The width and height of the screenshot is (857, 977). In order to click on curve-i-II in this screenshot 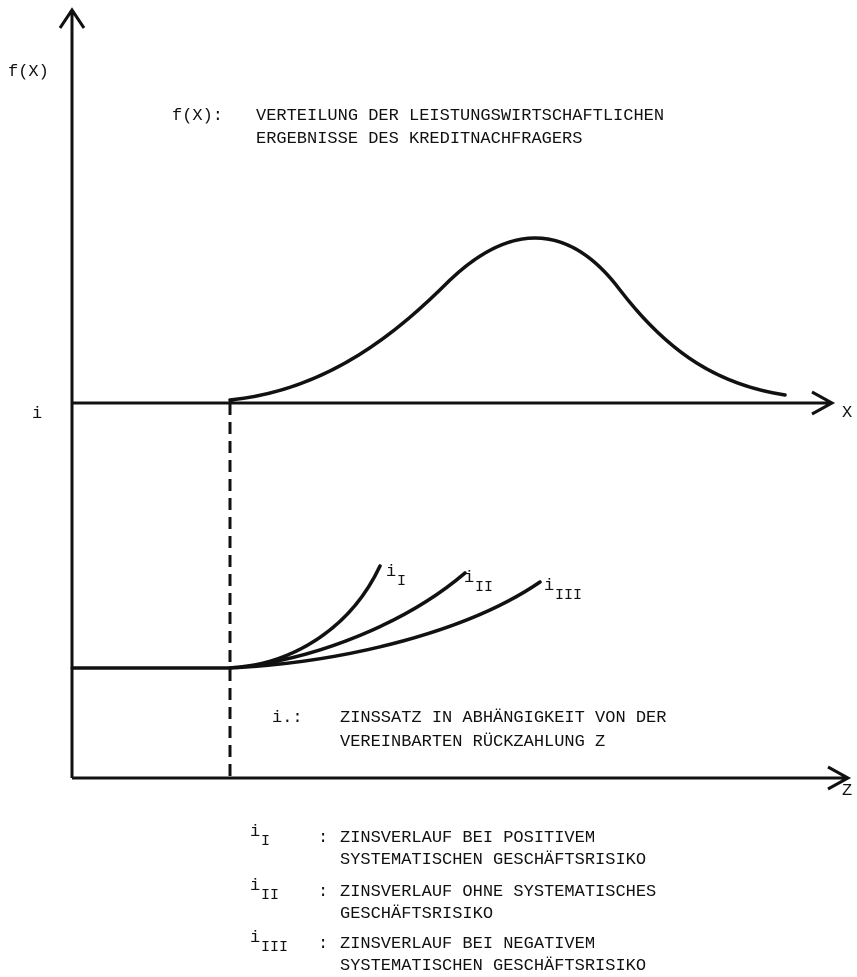, I will do `click(347, 620)`.